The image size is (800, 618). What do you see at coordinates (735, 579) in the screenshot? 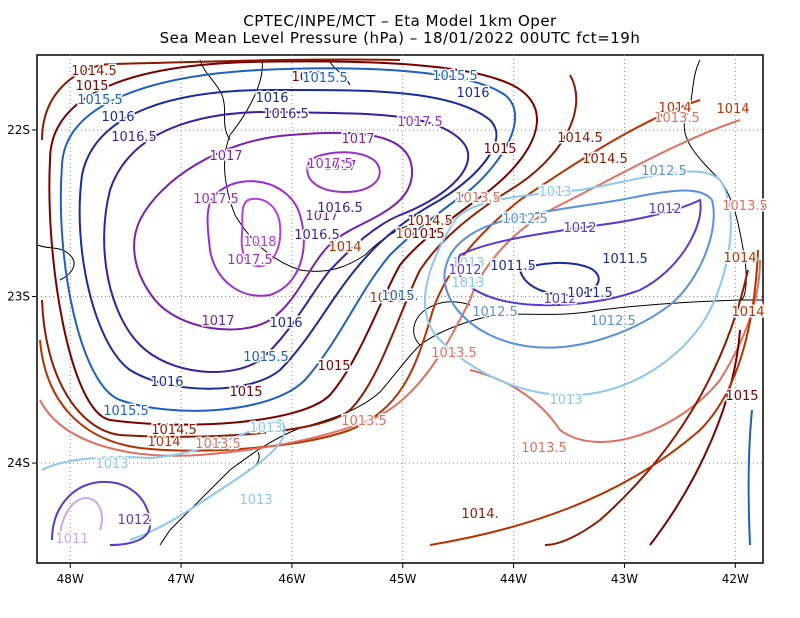
I see `x-tick-label: 42W` at bounding box center [735, 579].